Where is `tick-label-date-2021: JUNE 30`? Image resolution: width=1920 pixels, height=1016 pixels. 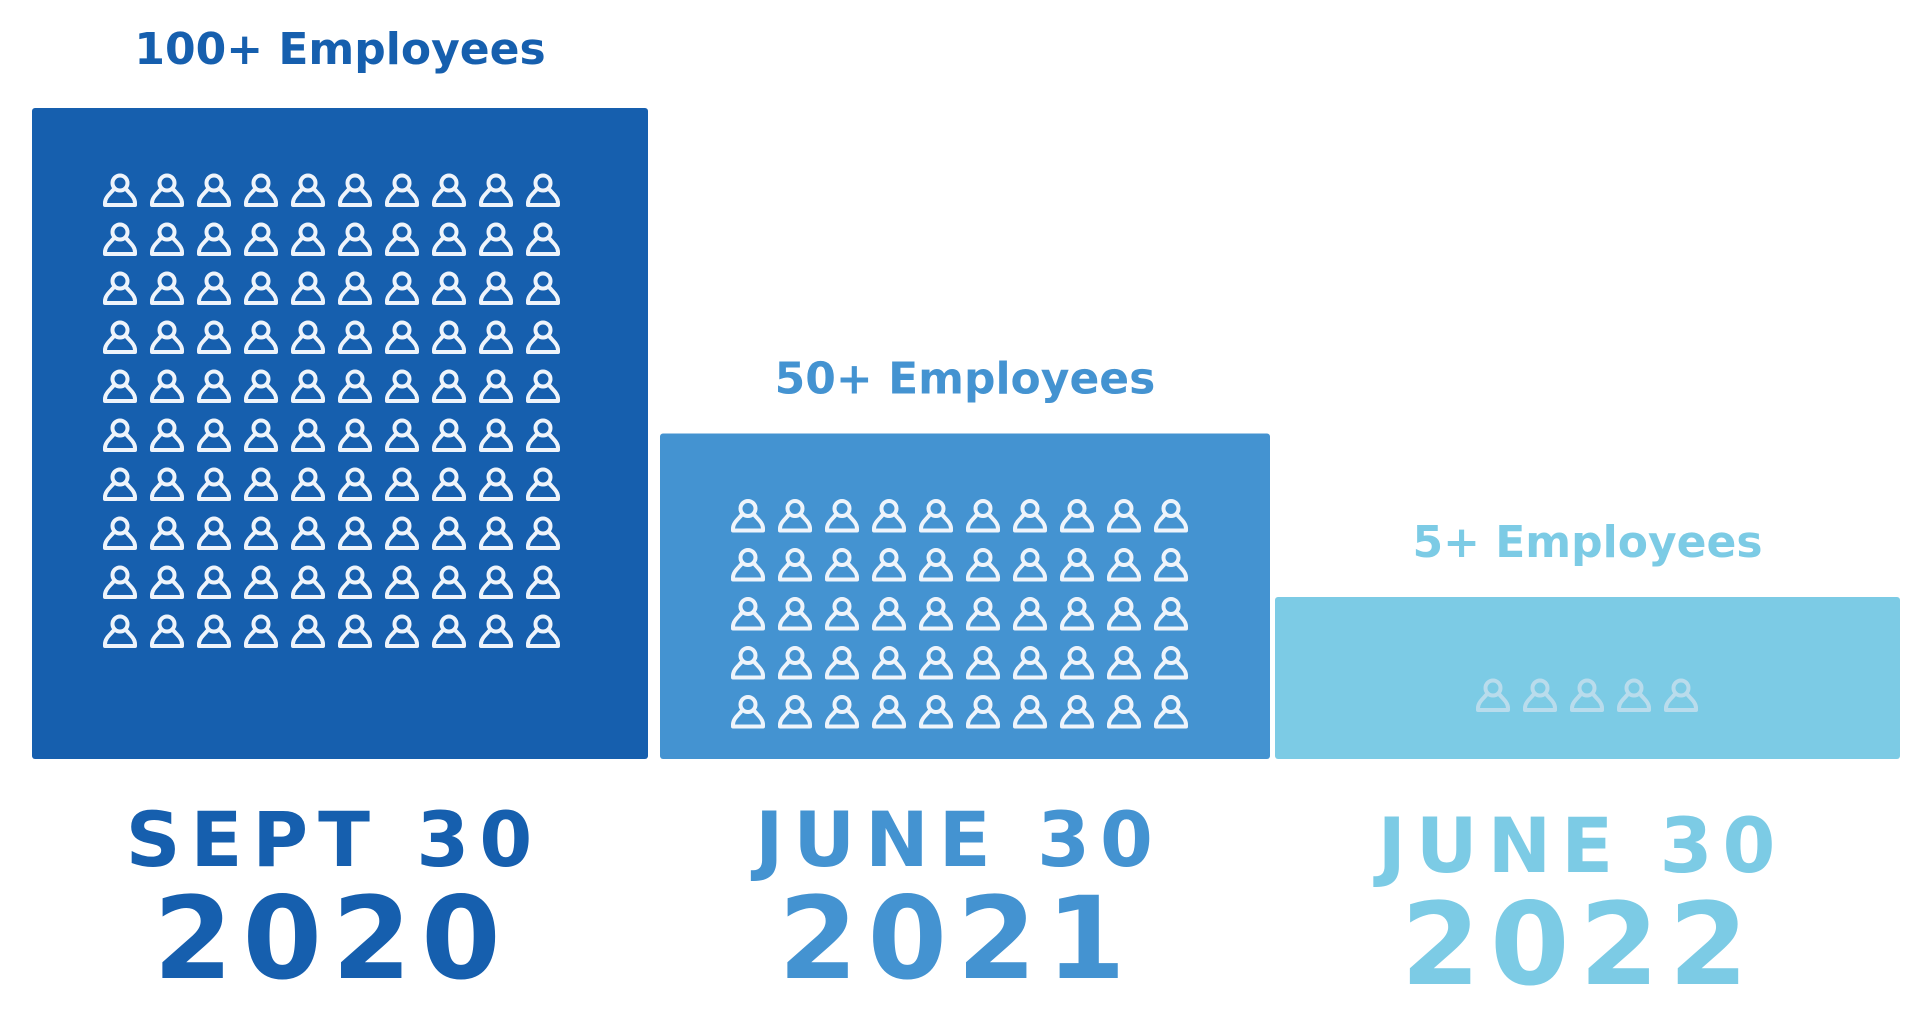 tick-label-date-2021: JUNE 30 is located at coordinates (956, 839).